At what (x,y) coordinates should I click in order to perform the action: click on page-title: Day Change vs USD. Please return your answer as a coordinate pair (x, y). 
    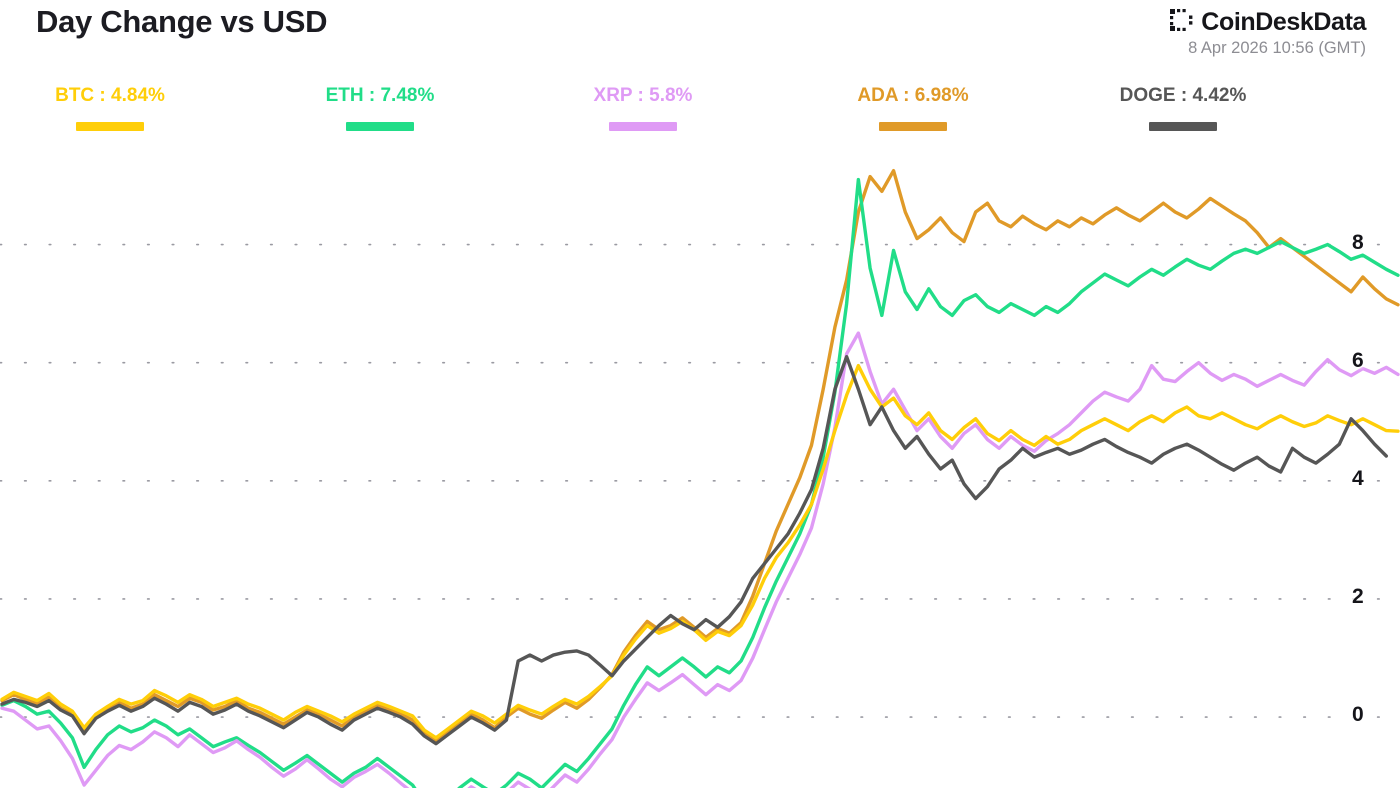
    Looking at the image, I should click on (182, 21).